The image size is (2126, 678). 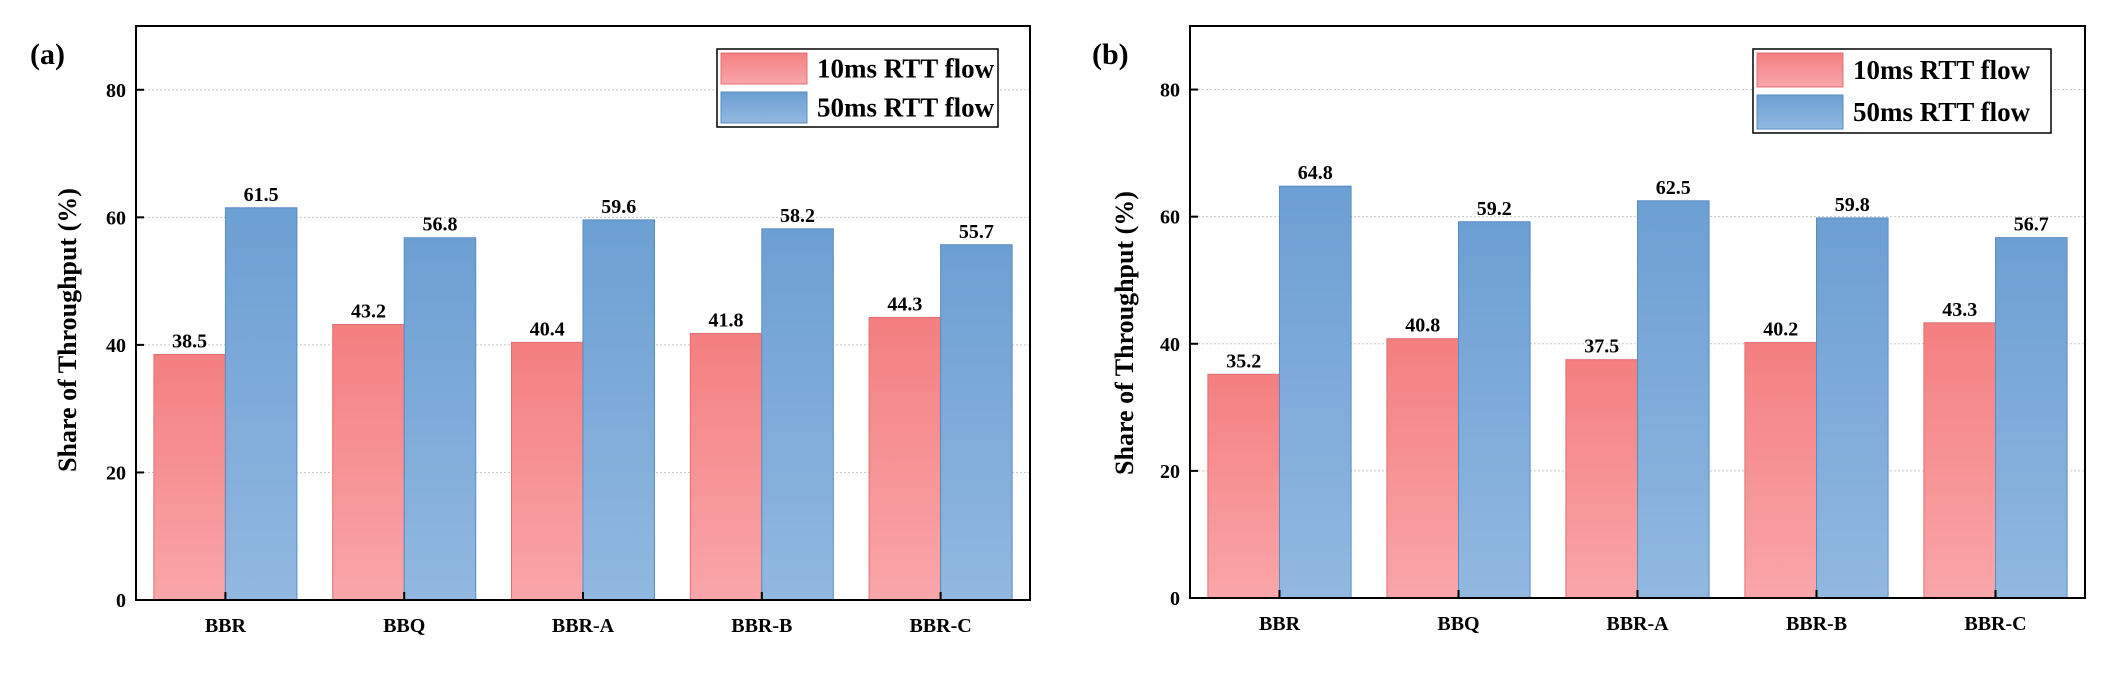 I want to click on data-label: 62.5, so click(x=1673, y=188).